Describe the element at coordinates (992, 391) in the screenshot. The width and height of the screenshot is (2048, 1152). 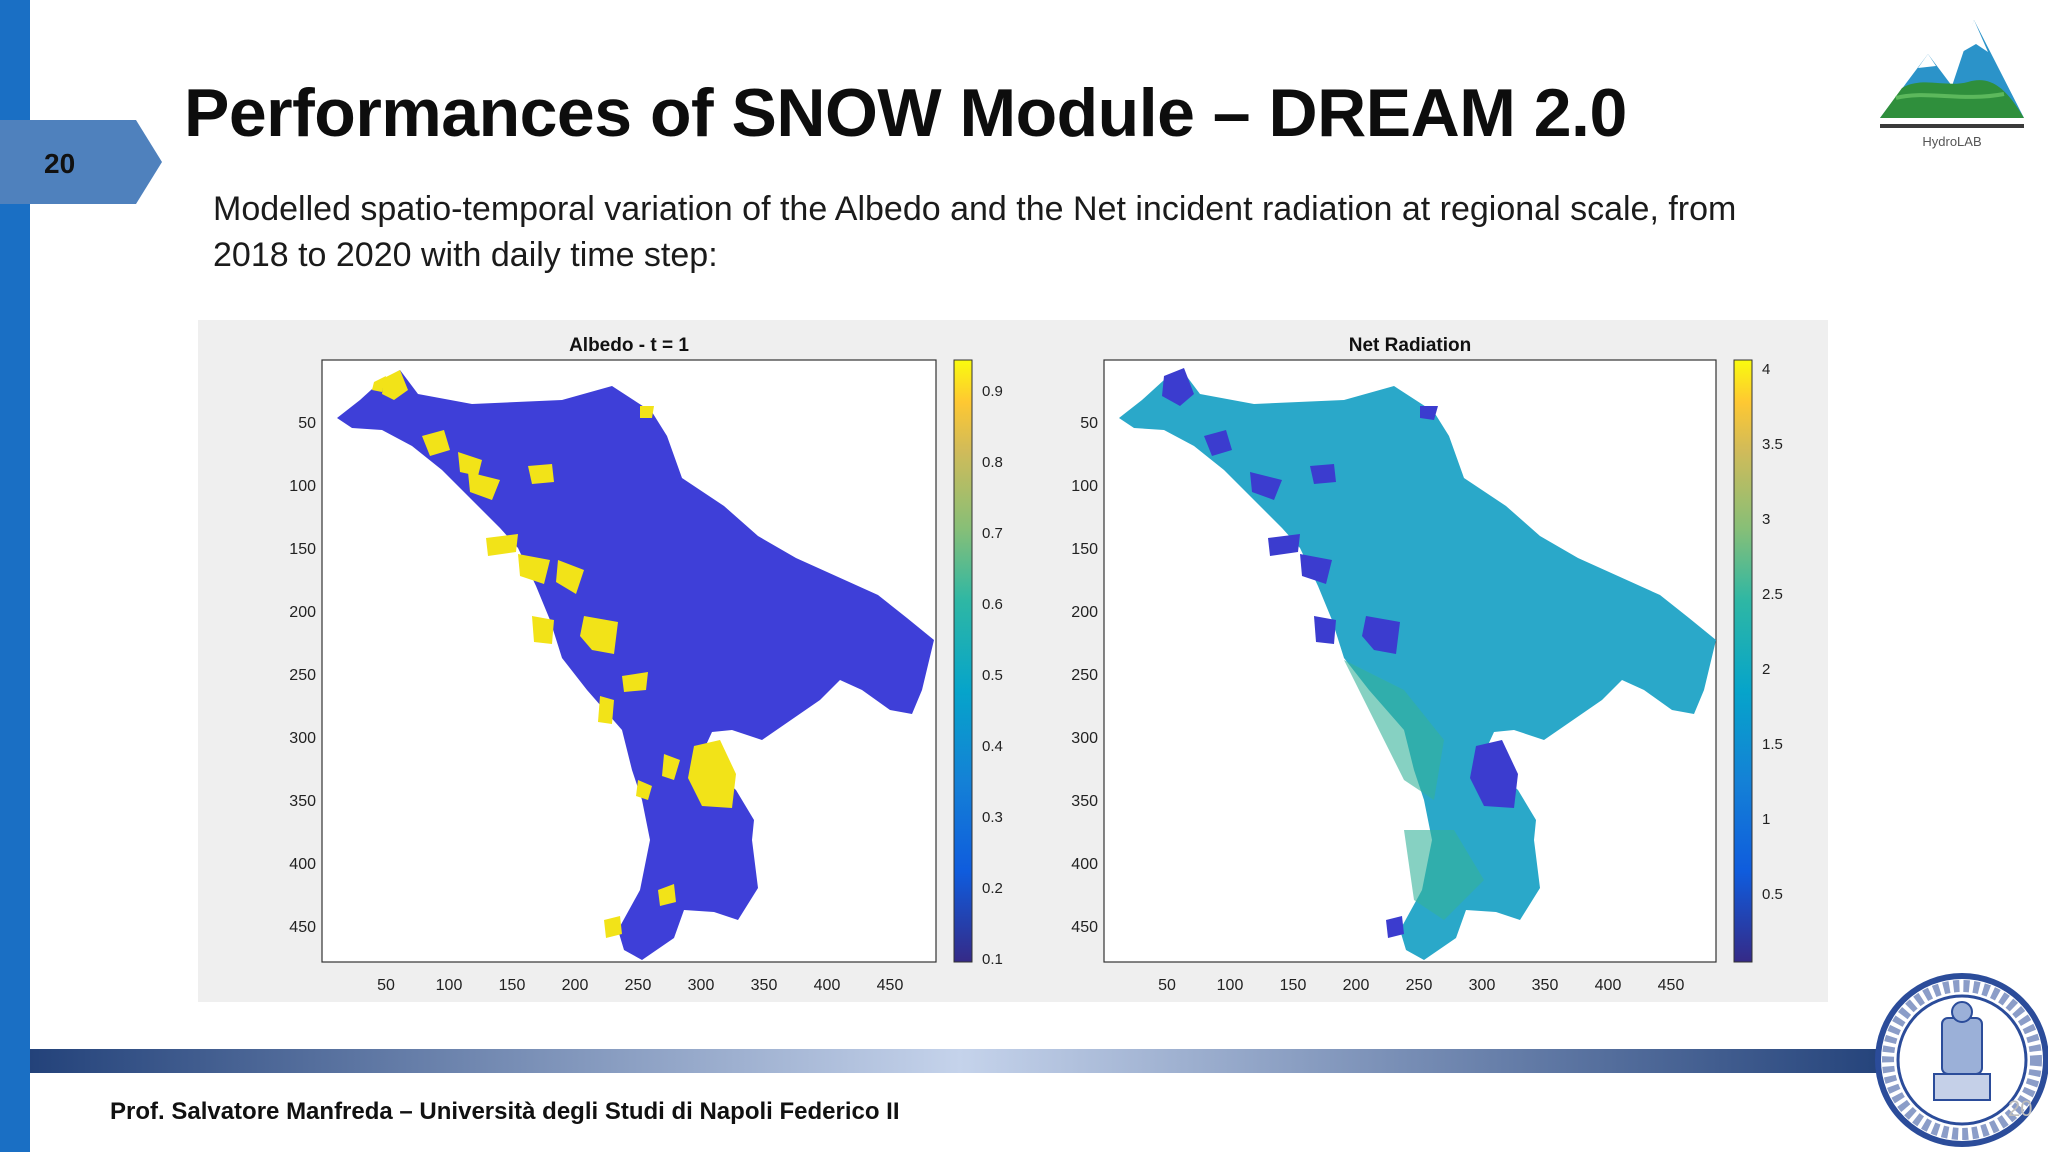
I see `albedo-cbar-tick: 0.9` at that location.